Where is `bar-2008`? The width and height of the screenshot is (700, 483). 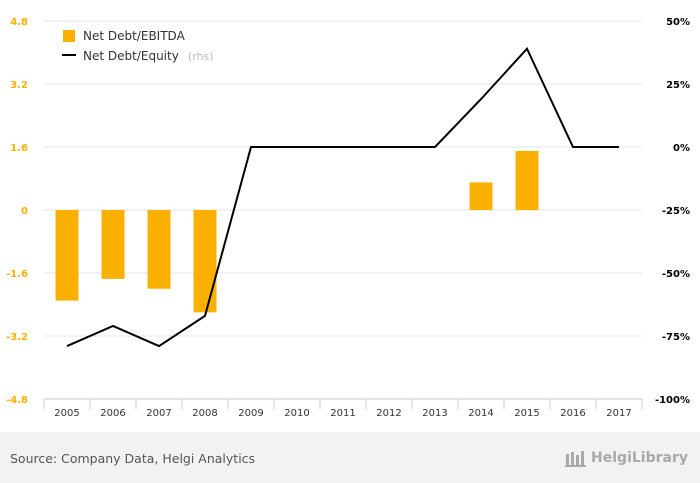
bar-2008 is located at coordinates (205, 261).